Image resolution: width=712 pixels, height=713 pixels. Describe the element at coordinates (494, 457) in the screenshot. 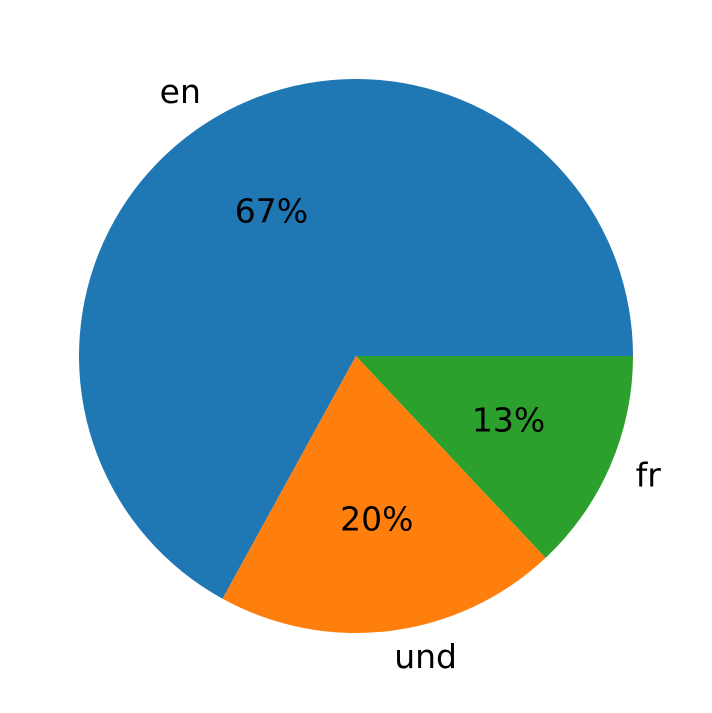

I see `pie-wedge` at that location.